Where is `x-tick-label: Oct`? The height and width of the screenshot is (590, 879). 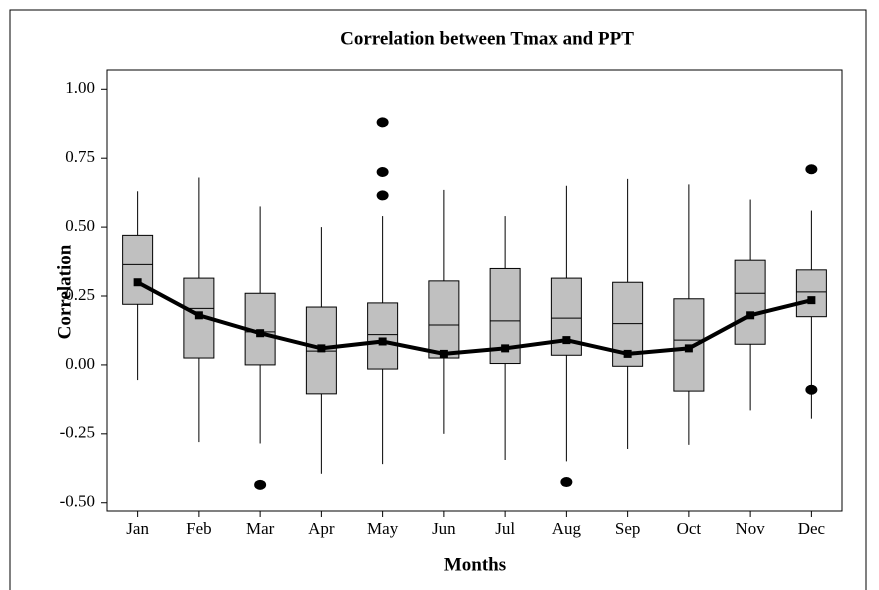
x-tick-label: Oct is located at coordinates (689, 528).